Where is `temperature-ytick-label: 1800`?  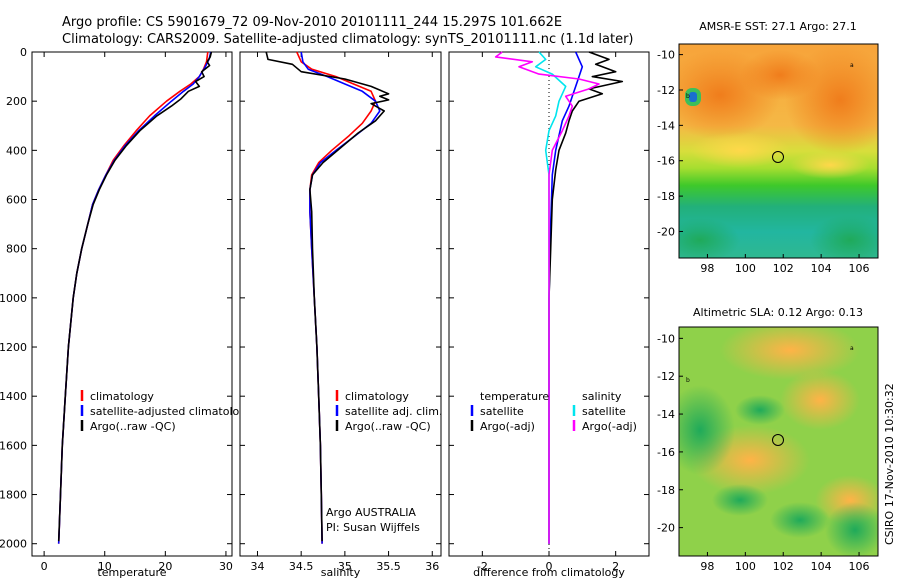 temperature-ytick-label: 1800 is located at coordinates (13, 495).